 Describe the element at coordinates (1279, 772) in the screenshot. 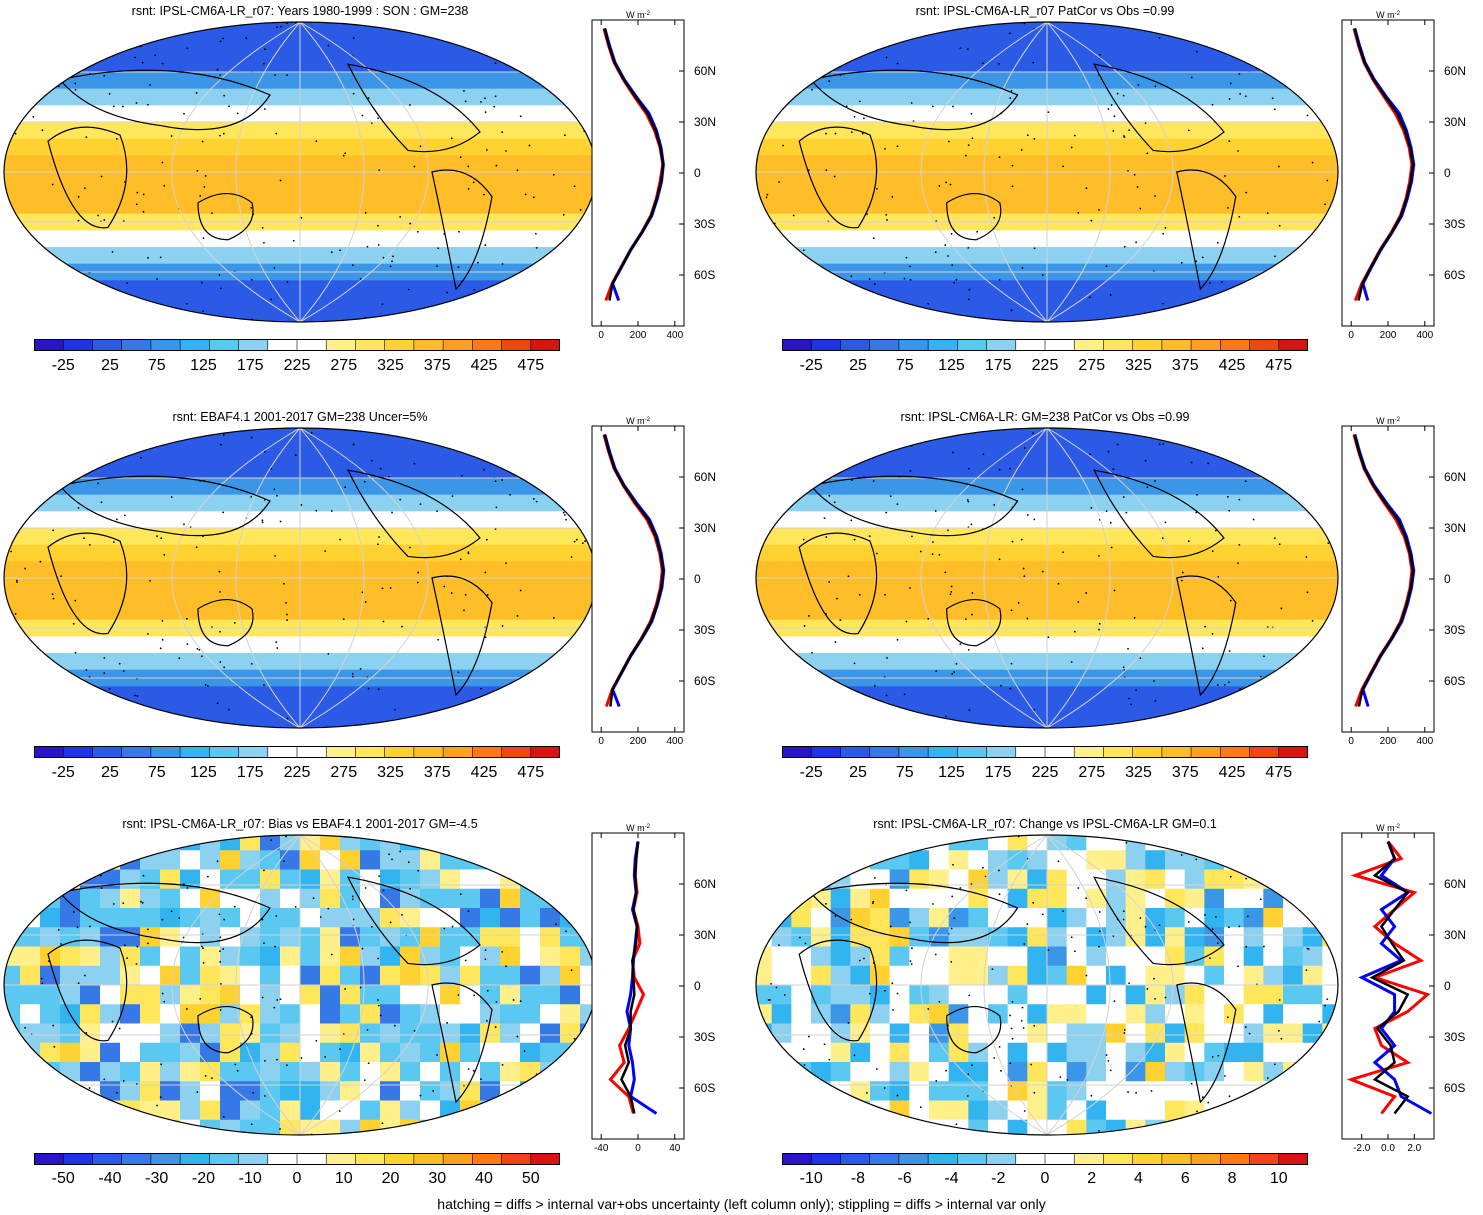

I see `colorbar-tick-label: 475` at that location.